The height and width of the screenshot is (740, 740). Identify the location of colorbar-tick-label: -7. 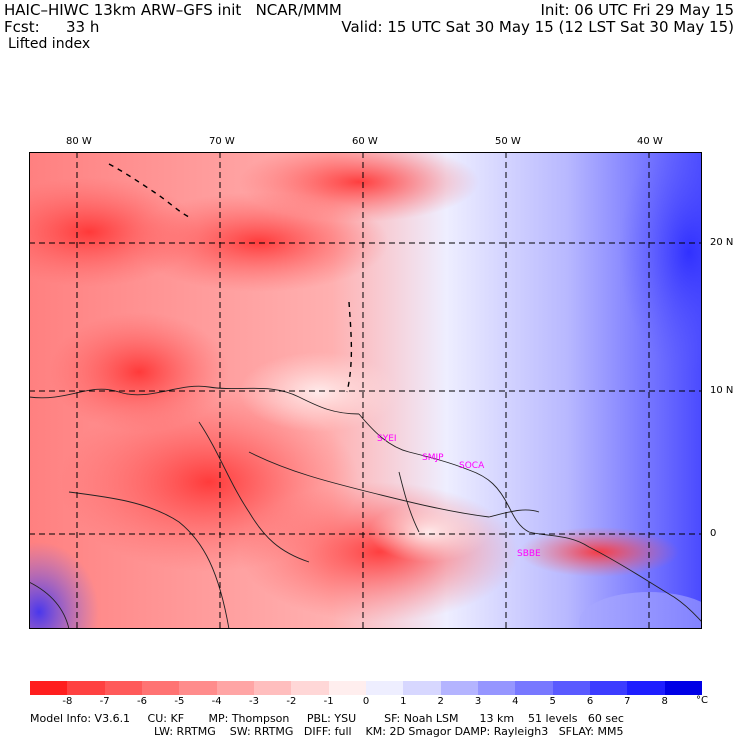
(104, 701).